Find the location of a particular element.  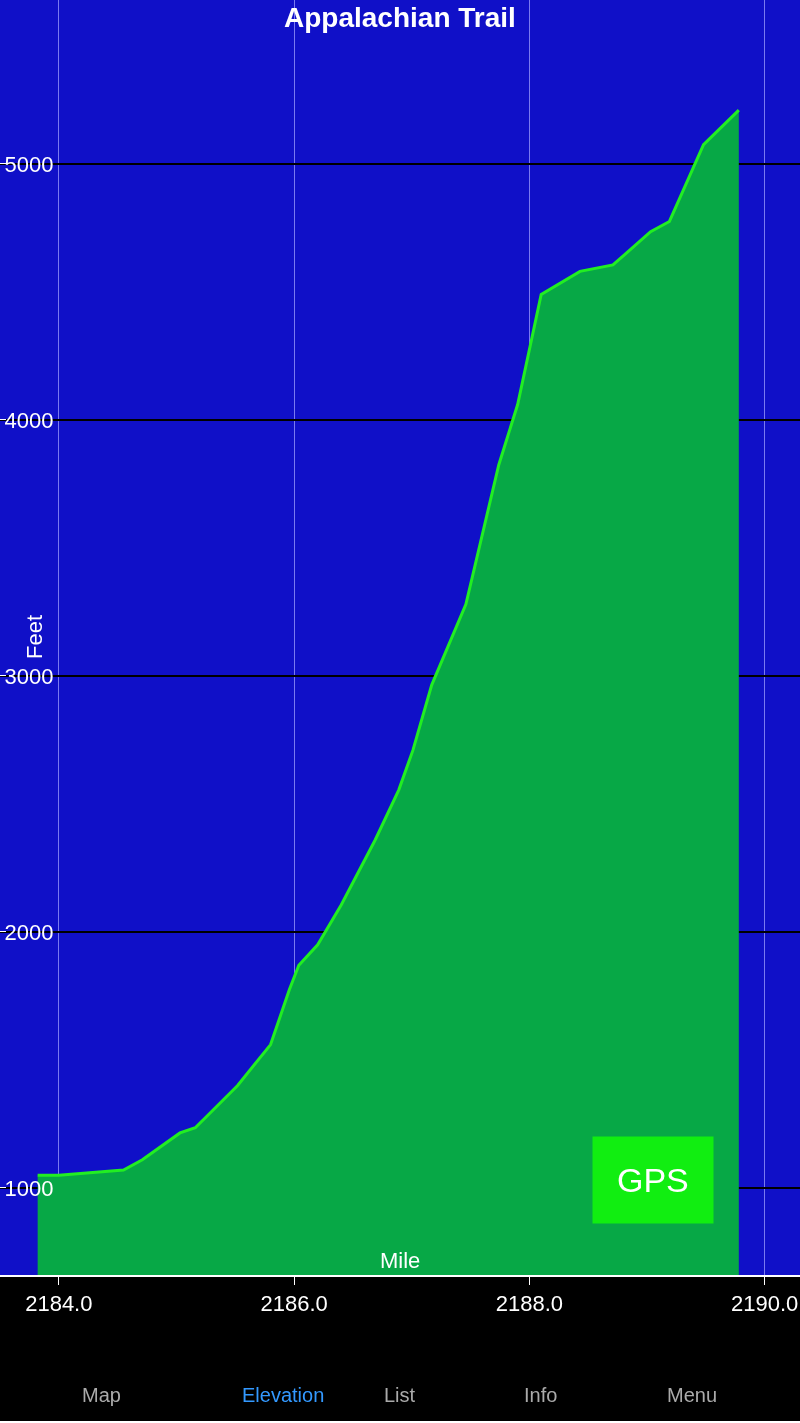

x-tick-label: 2186.0 is located at coordinates (294, 1304).